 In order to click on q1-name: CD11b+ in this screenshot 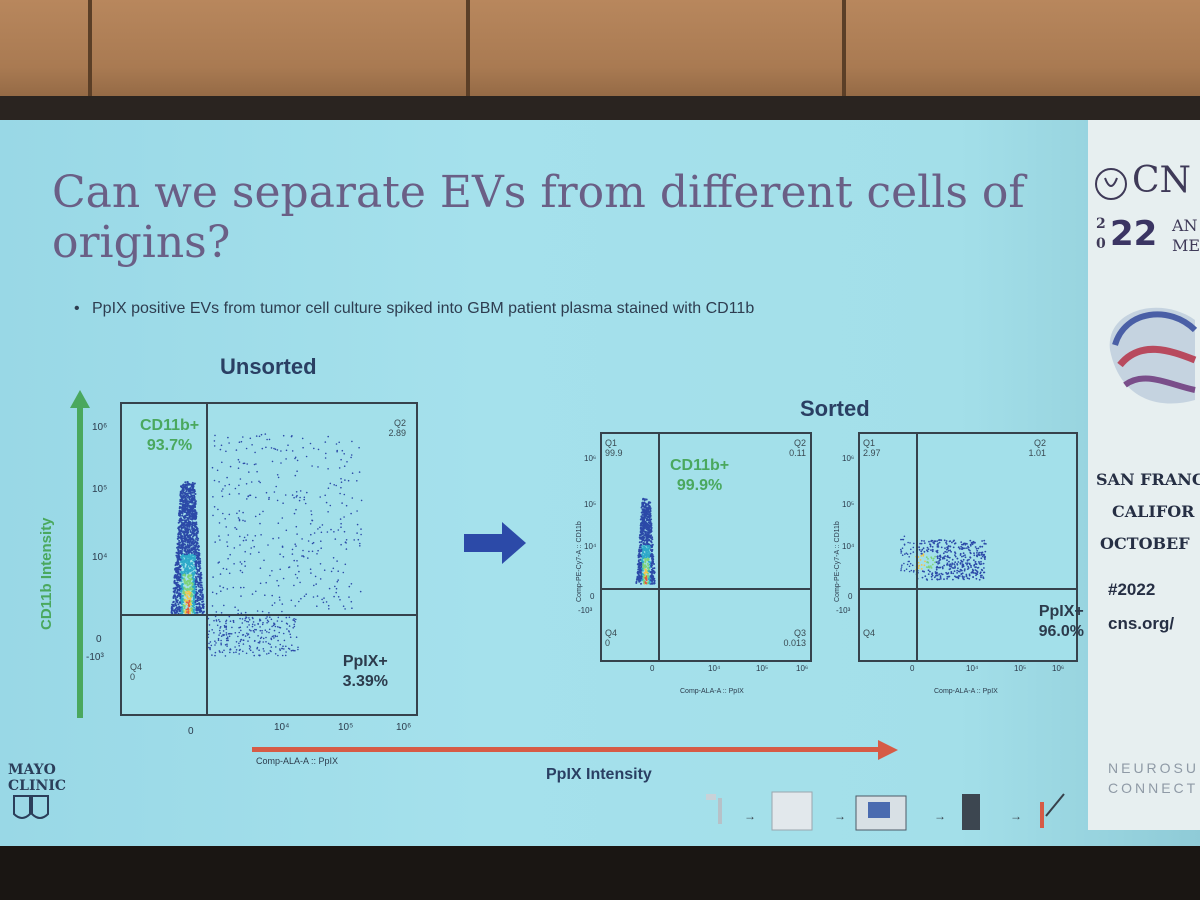, I will do `click(170, 425)`.